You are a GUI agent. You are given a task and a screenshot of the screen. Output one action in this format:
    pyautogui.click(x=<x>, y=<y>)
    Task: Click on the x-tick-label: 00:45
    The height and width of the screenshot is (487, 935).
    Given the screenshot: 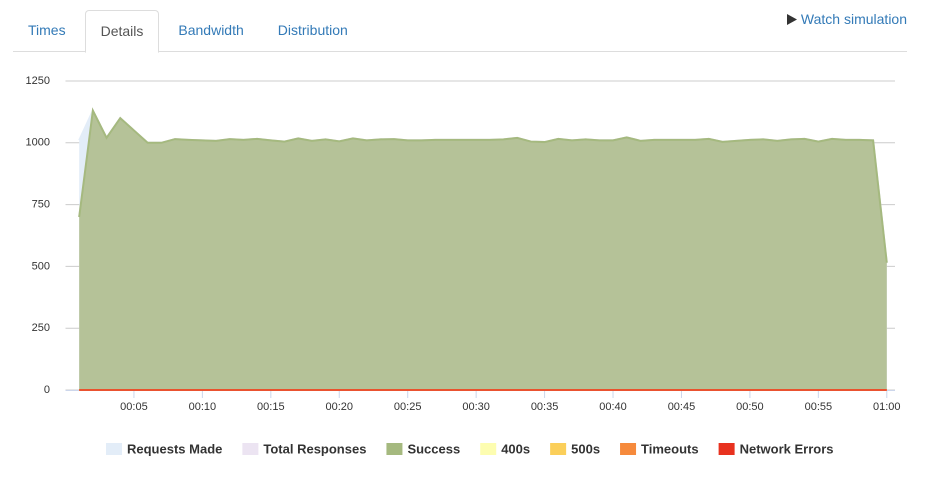 What is the action you would take?
    pyautogui.click(x=682, y=407)
    